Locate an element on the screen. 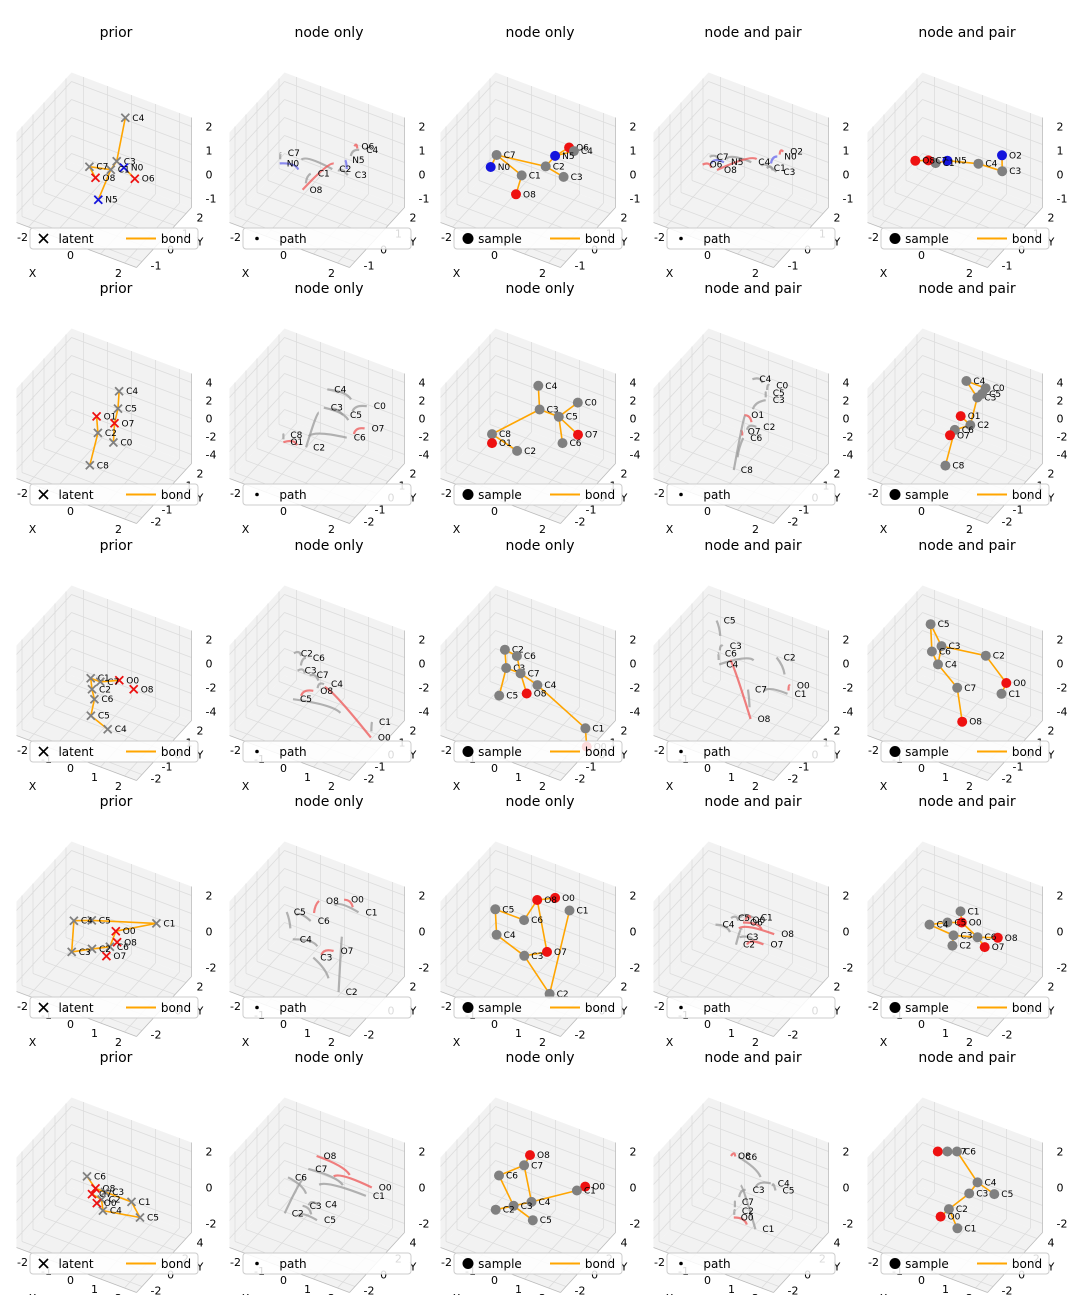  atom-label: C8 is located at coordinates (958, 467).